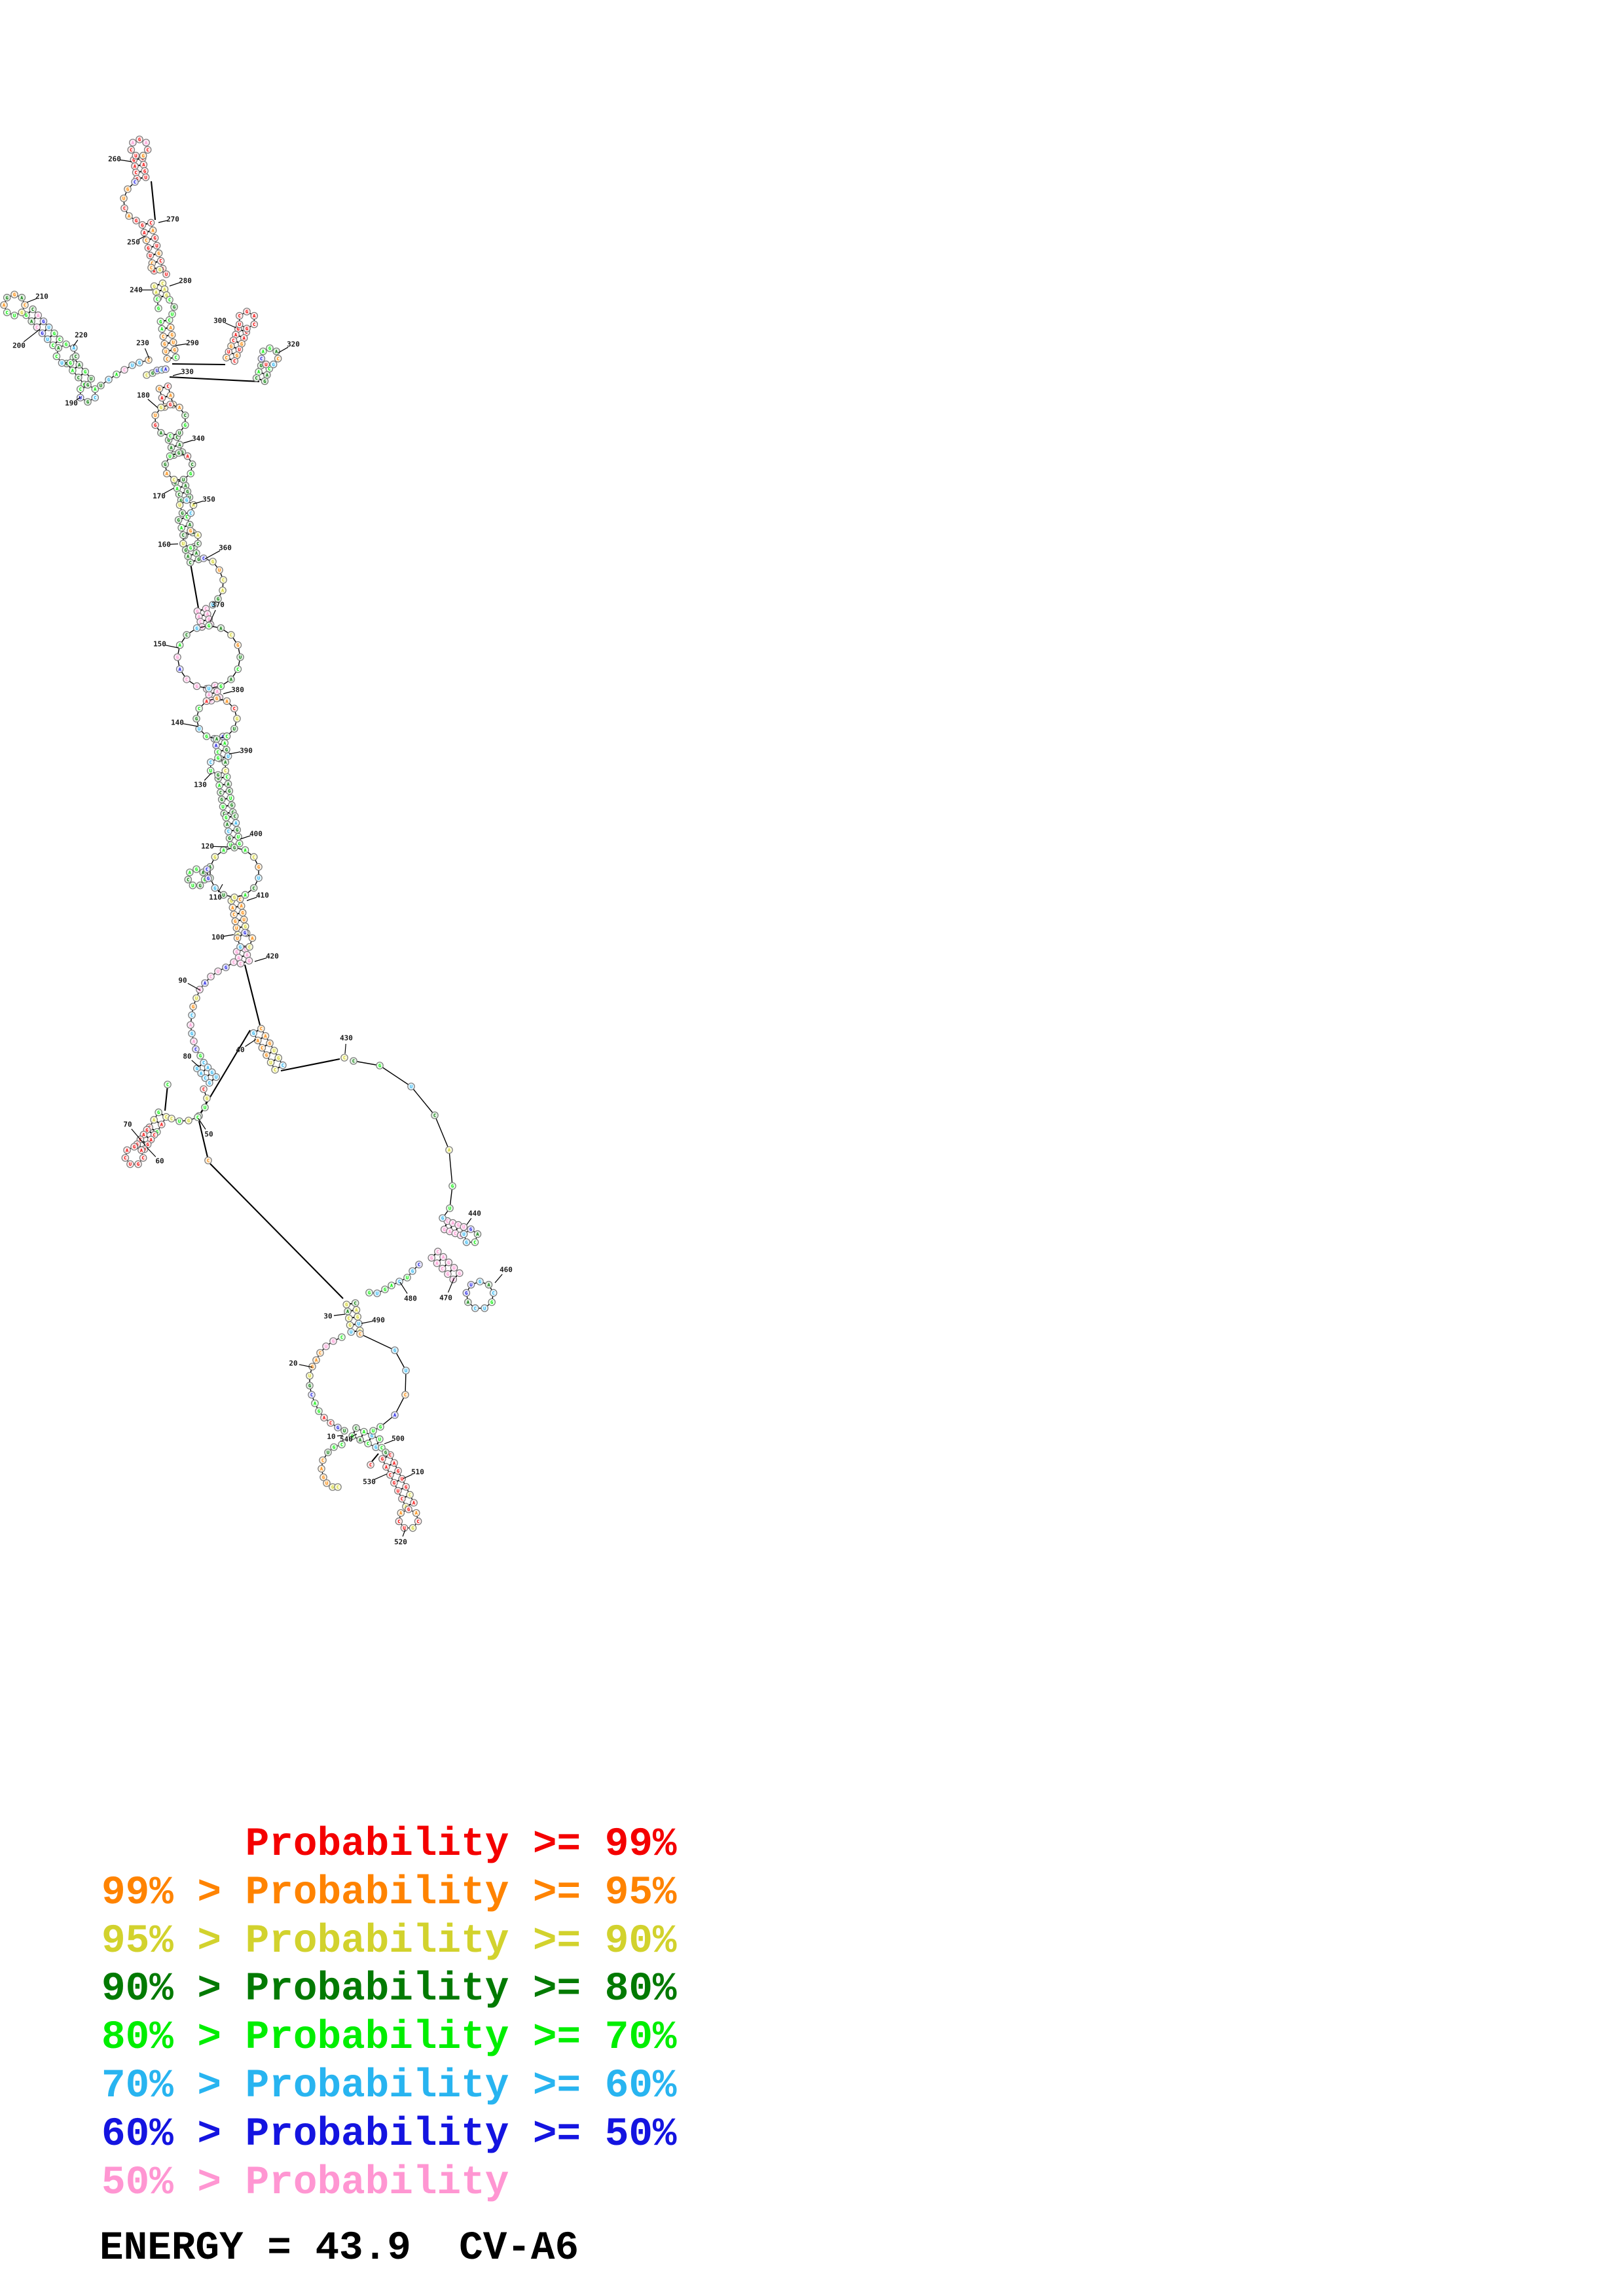  Describe the element at coordinates (217, 611) in the screenshot. I see `position-label-370: 370` at that location.